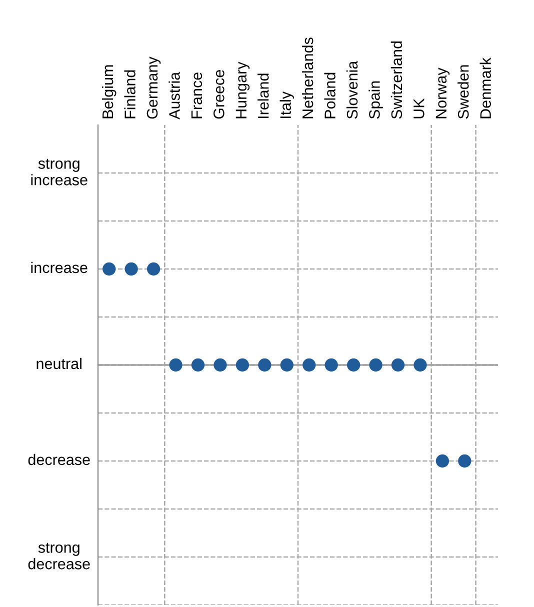 The height and width of the screenshot is (607, 534). Describe the element at coordinates (109, 91) in the screenshot. I see `x-tick-label: Belgium` at that location.